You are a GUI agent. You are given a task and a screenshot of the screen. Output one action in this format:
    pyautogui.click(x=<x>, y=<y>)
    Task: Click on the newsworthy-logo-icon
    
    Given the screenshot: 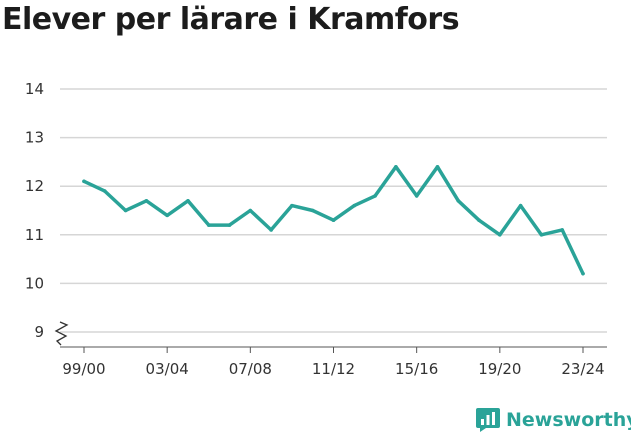 What is the action you would take?
    pyautogui.click(x=488, y=420)
    